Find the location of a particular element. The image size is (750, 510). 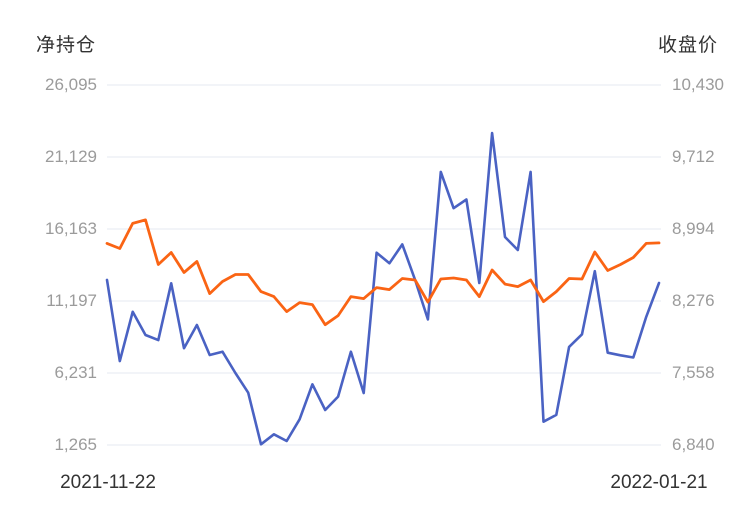

left-axis-title: 净持仓 is located at coordinates (66, 45).